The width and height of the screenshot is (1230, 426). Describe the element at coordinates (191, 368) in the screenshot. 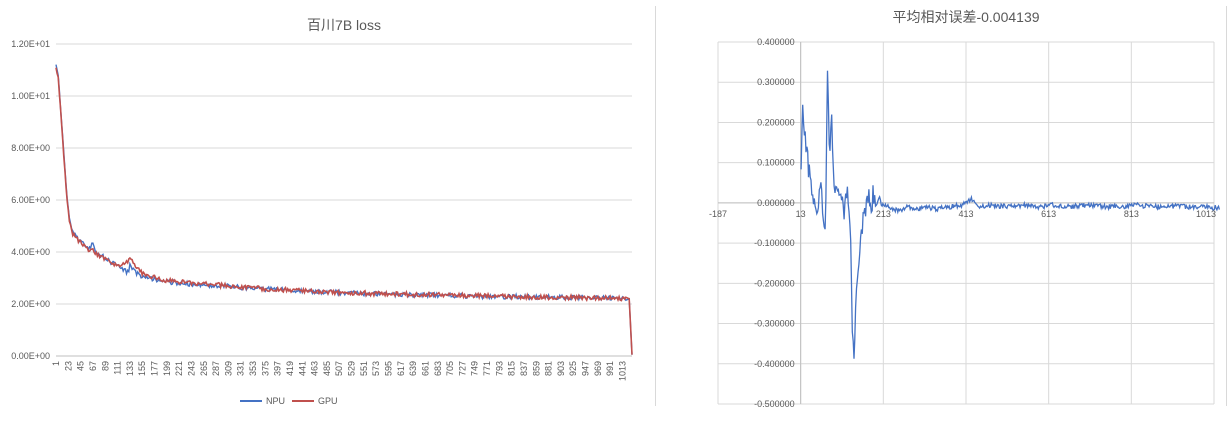

I see `x-tick-label: 243` at that location.